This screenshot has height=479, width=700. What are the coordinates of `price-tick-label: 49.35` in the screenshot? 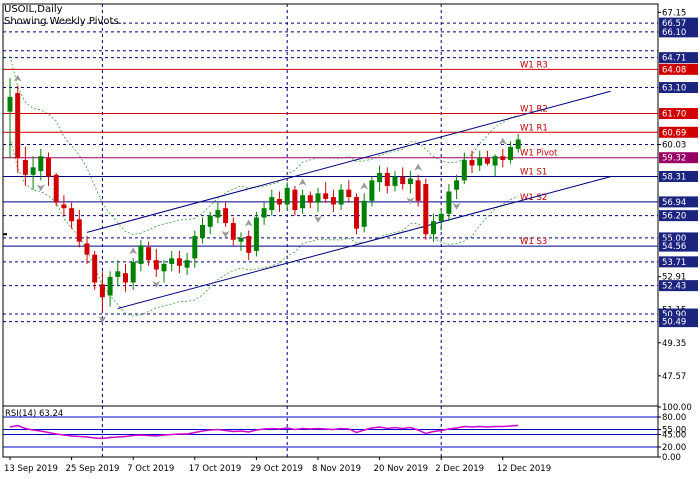 It's located at (674, 344).